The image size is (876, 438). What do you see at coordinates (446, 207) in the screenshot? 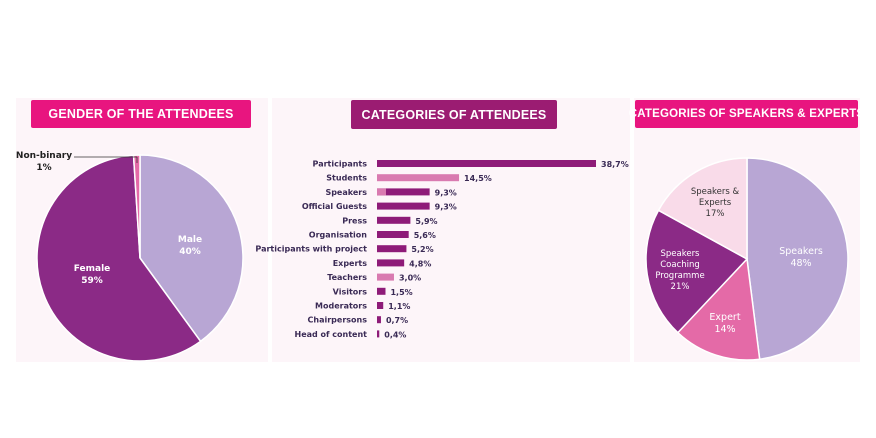
I see `bar-value-3: 9,3%` at bounding box center [446, 207].